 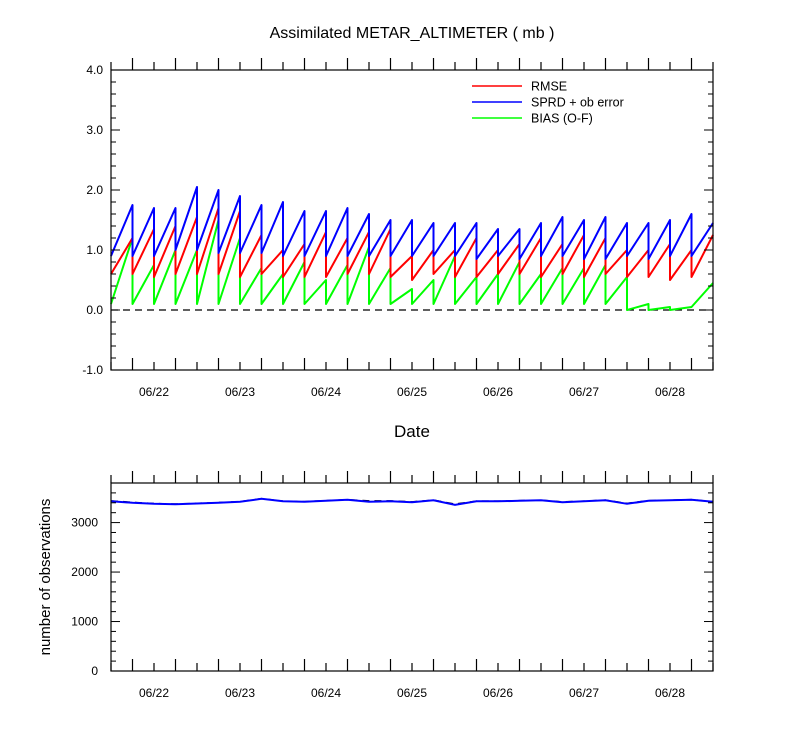 I want to click on x-axis-label: Date, so click(x=412, y=431).